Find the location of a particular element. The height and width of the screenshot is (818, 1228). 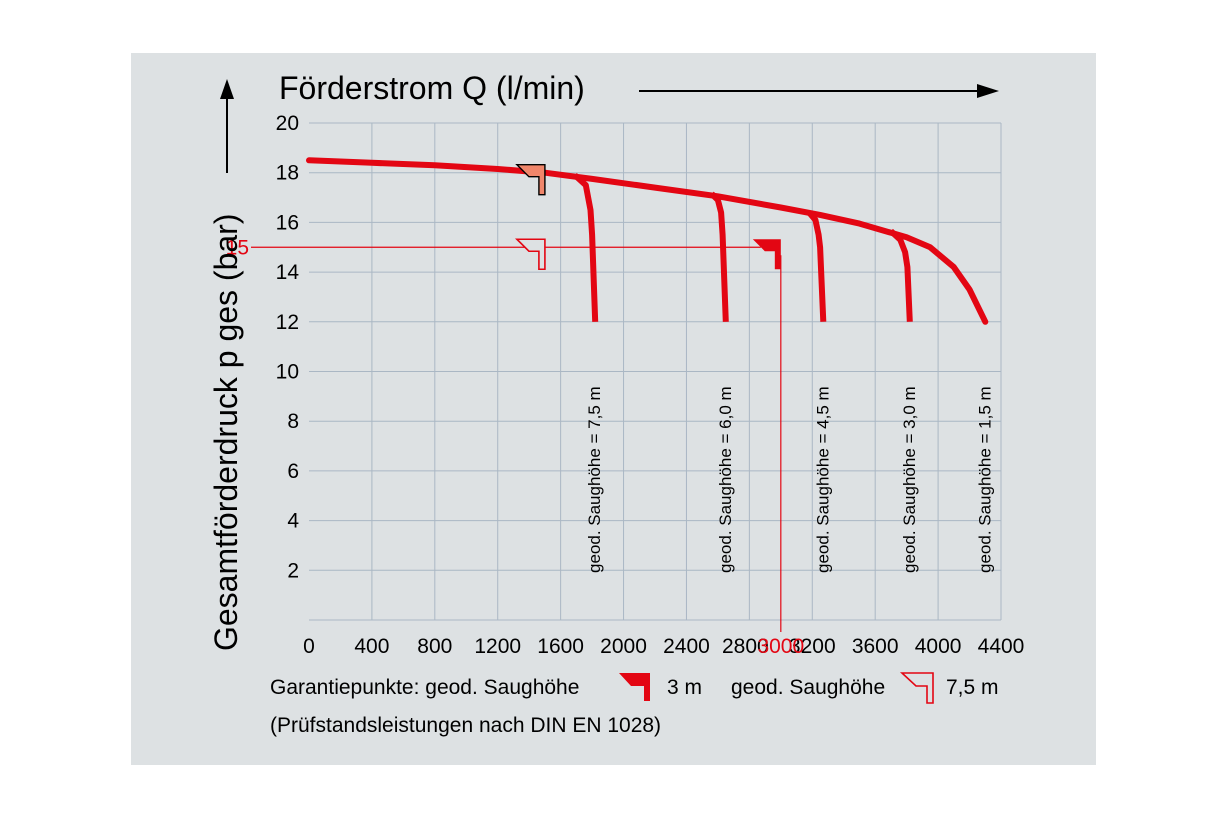

x-tick-label: 1200 is located at coordinates (497, 646).